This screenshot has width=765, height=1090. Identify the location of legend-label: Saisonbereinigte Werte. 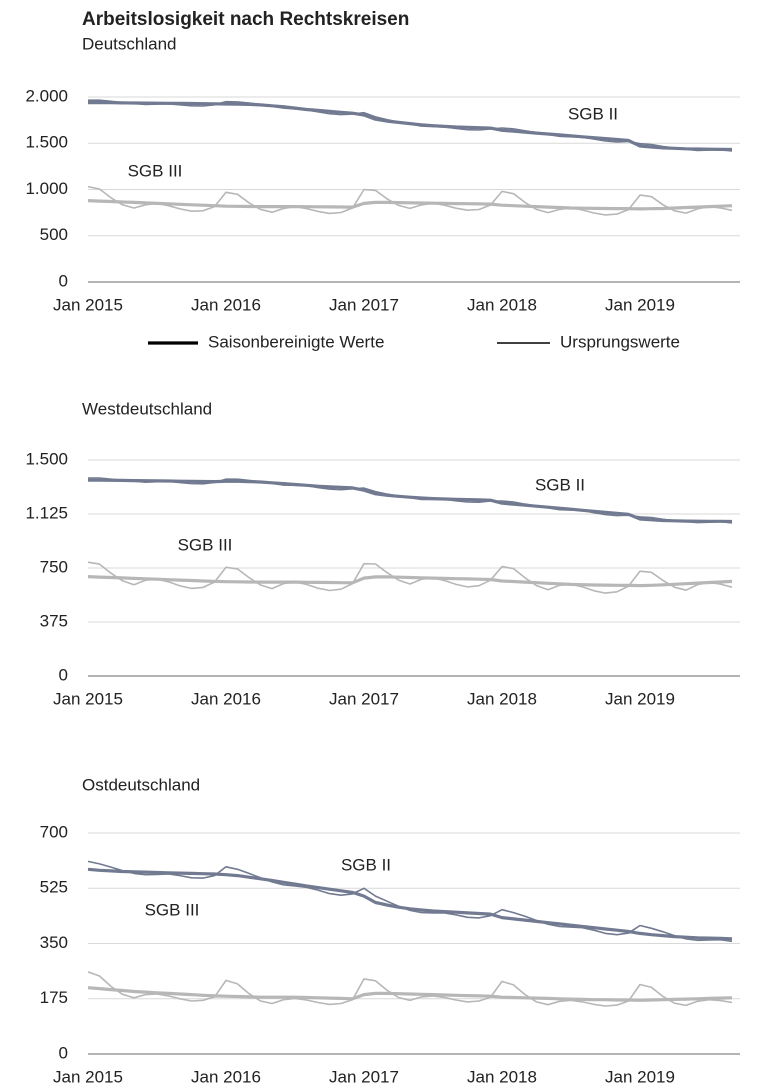
(296, 341).